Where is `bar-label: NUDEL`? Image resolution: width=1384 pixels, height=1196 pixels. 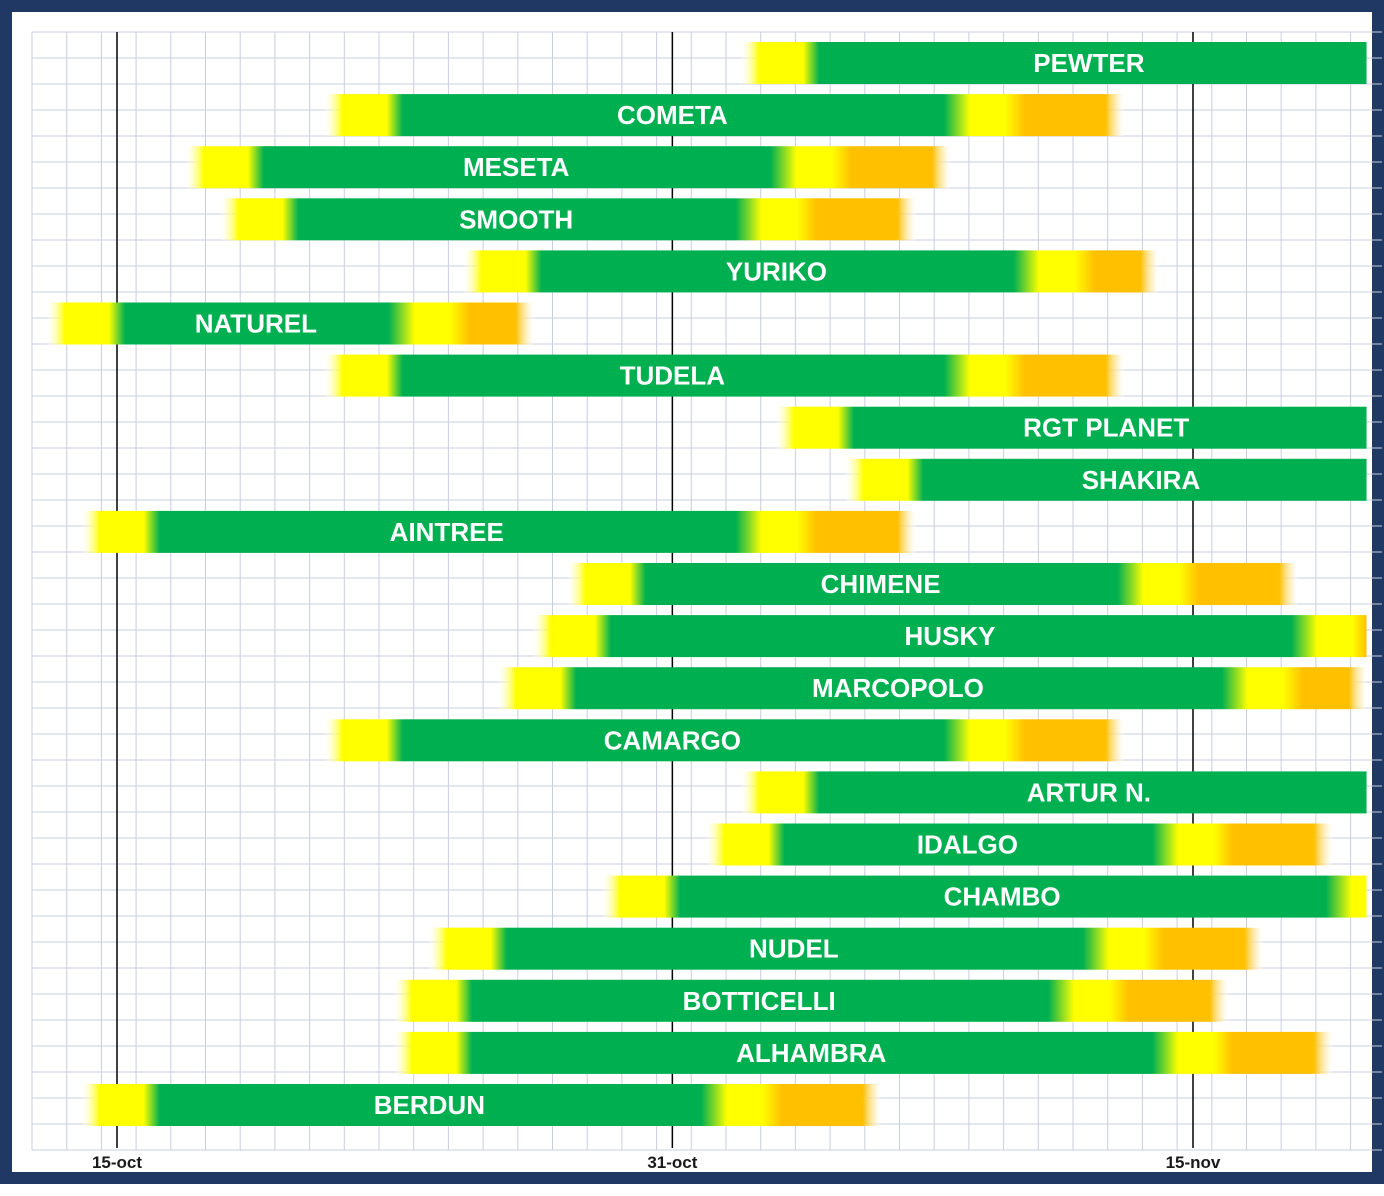
bar-label: NUDEL is located at coordinates (794, 949).